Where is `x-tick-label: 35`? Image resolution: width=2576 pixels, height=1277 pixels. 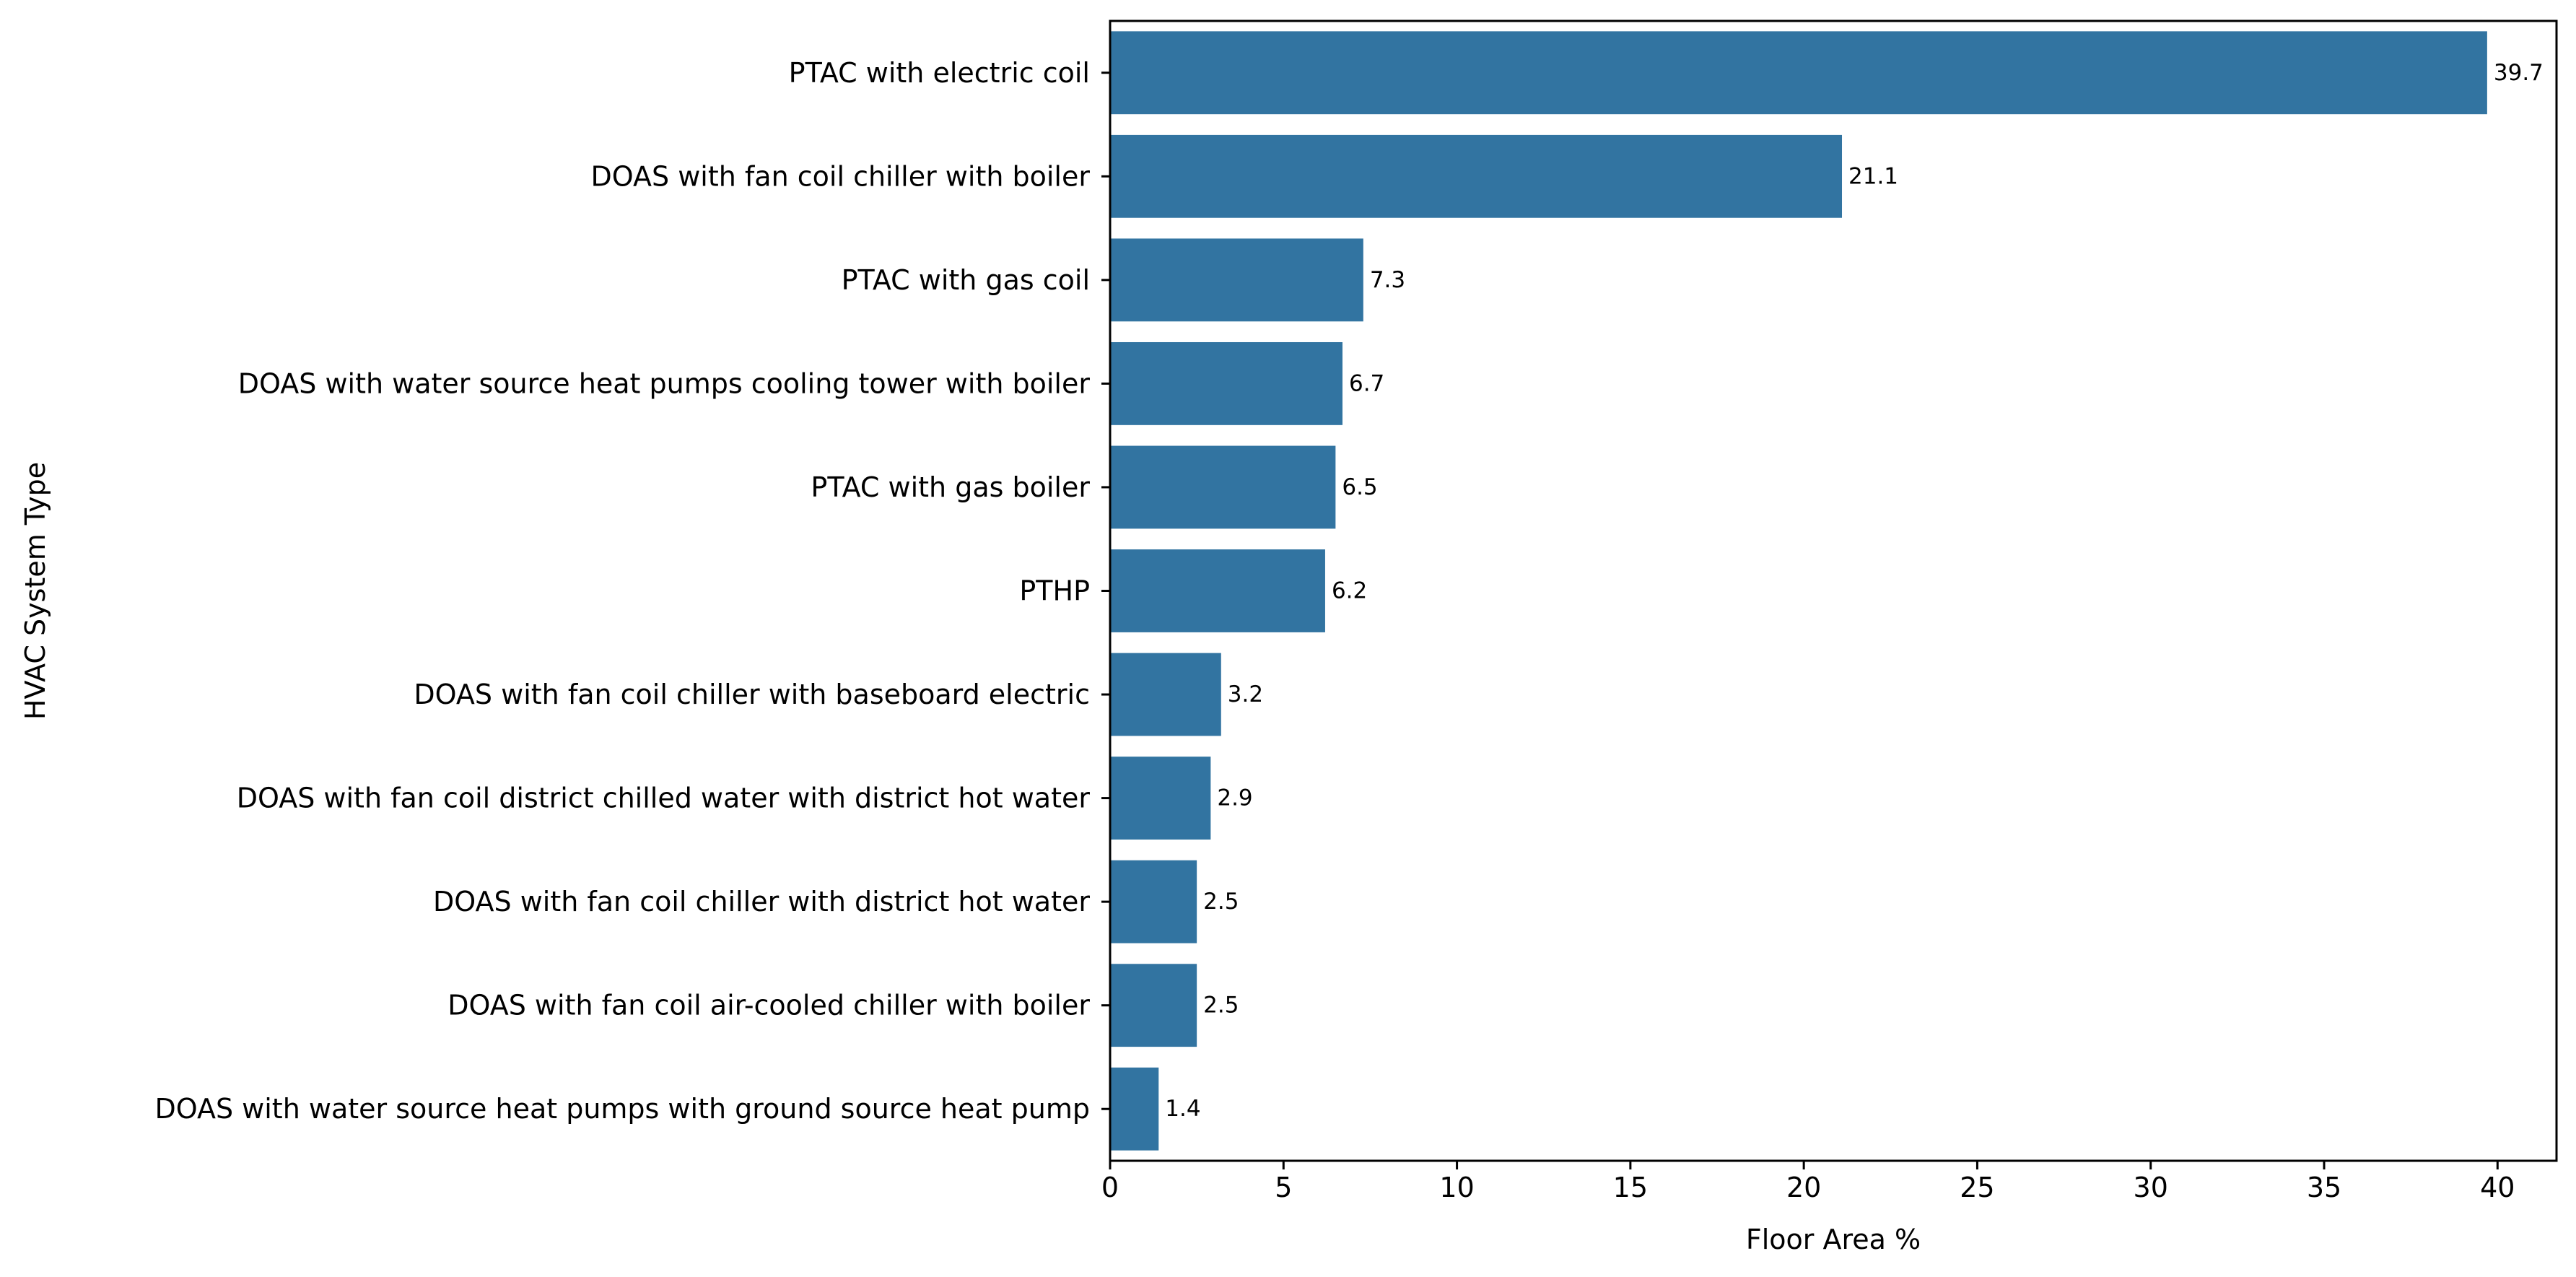 x-tick-label: 35 is located at coordinates (2324, 1187).